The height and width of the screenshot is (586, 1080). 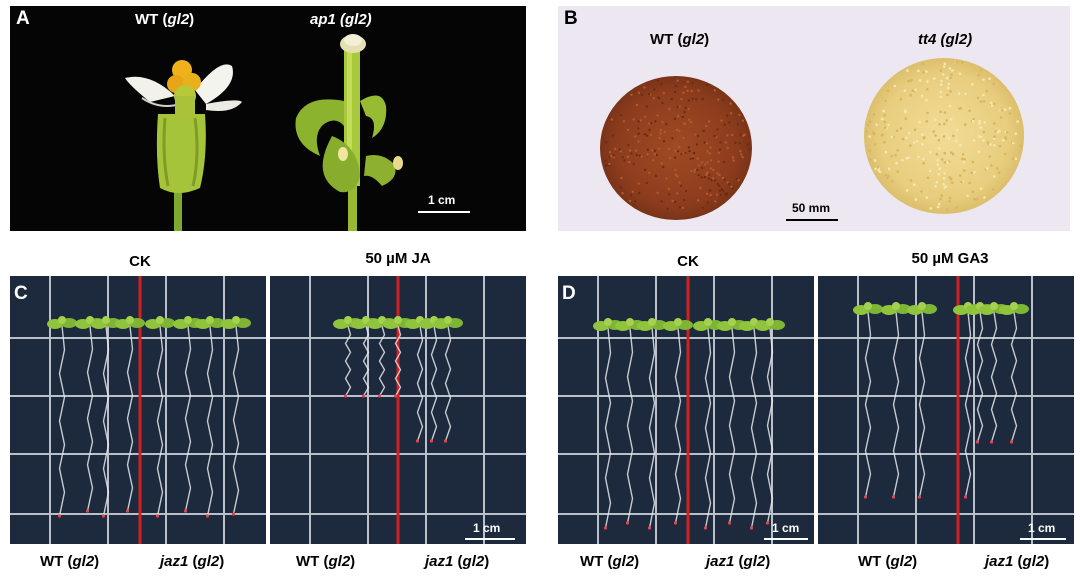 What do you see at coordinates (341, 19) in the screenshot?
I see `label-part: ap1 (gl2)` at bounding box center [341, 19].